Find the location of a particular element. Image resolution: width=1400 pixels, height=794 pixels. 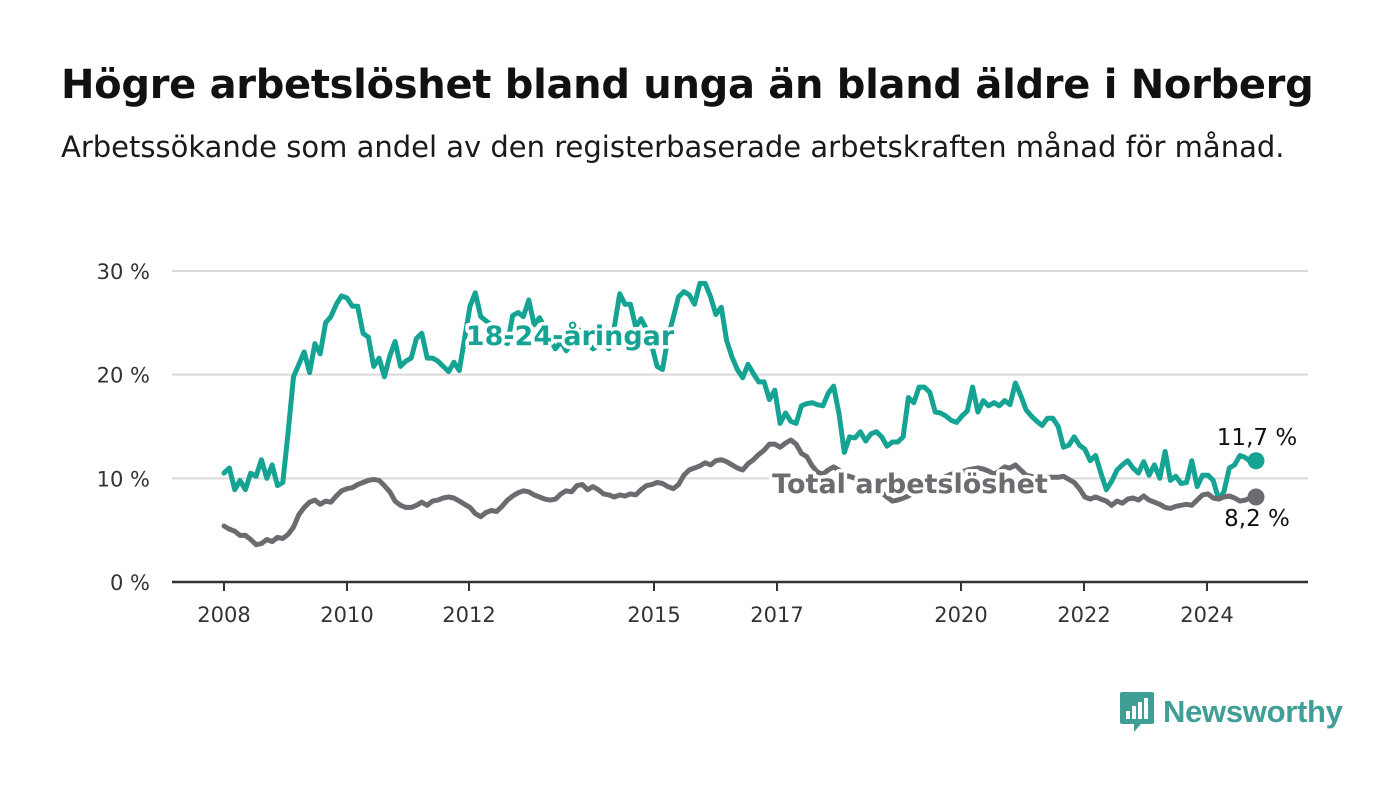

x-tick-label: 2020 is located at coordinates (960, 615).